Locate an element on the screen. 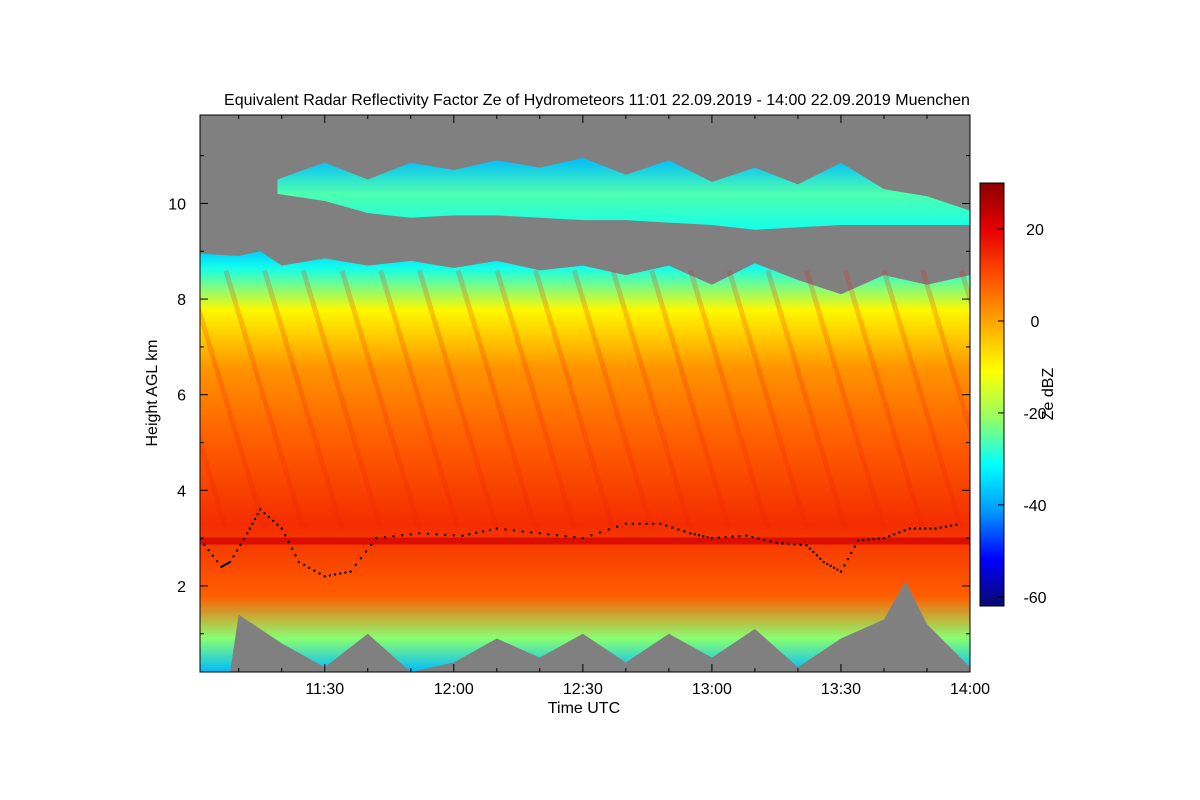 The image size is (1200, 800). x-tick-label: 13:00 is located at coordinates (712, 689).